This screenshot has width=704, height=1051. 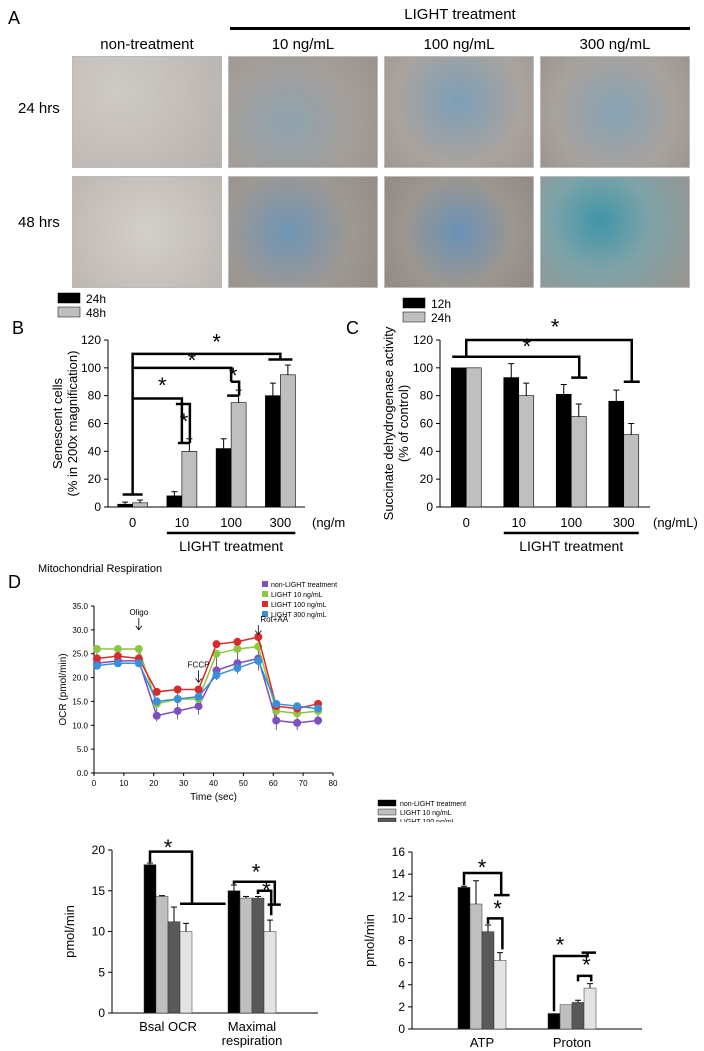 What do you see at coordinates (213, 783) in the screenshot?
I see `x-tick-label: 40` at bounding box center [213, 783].